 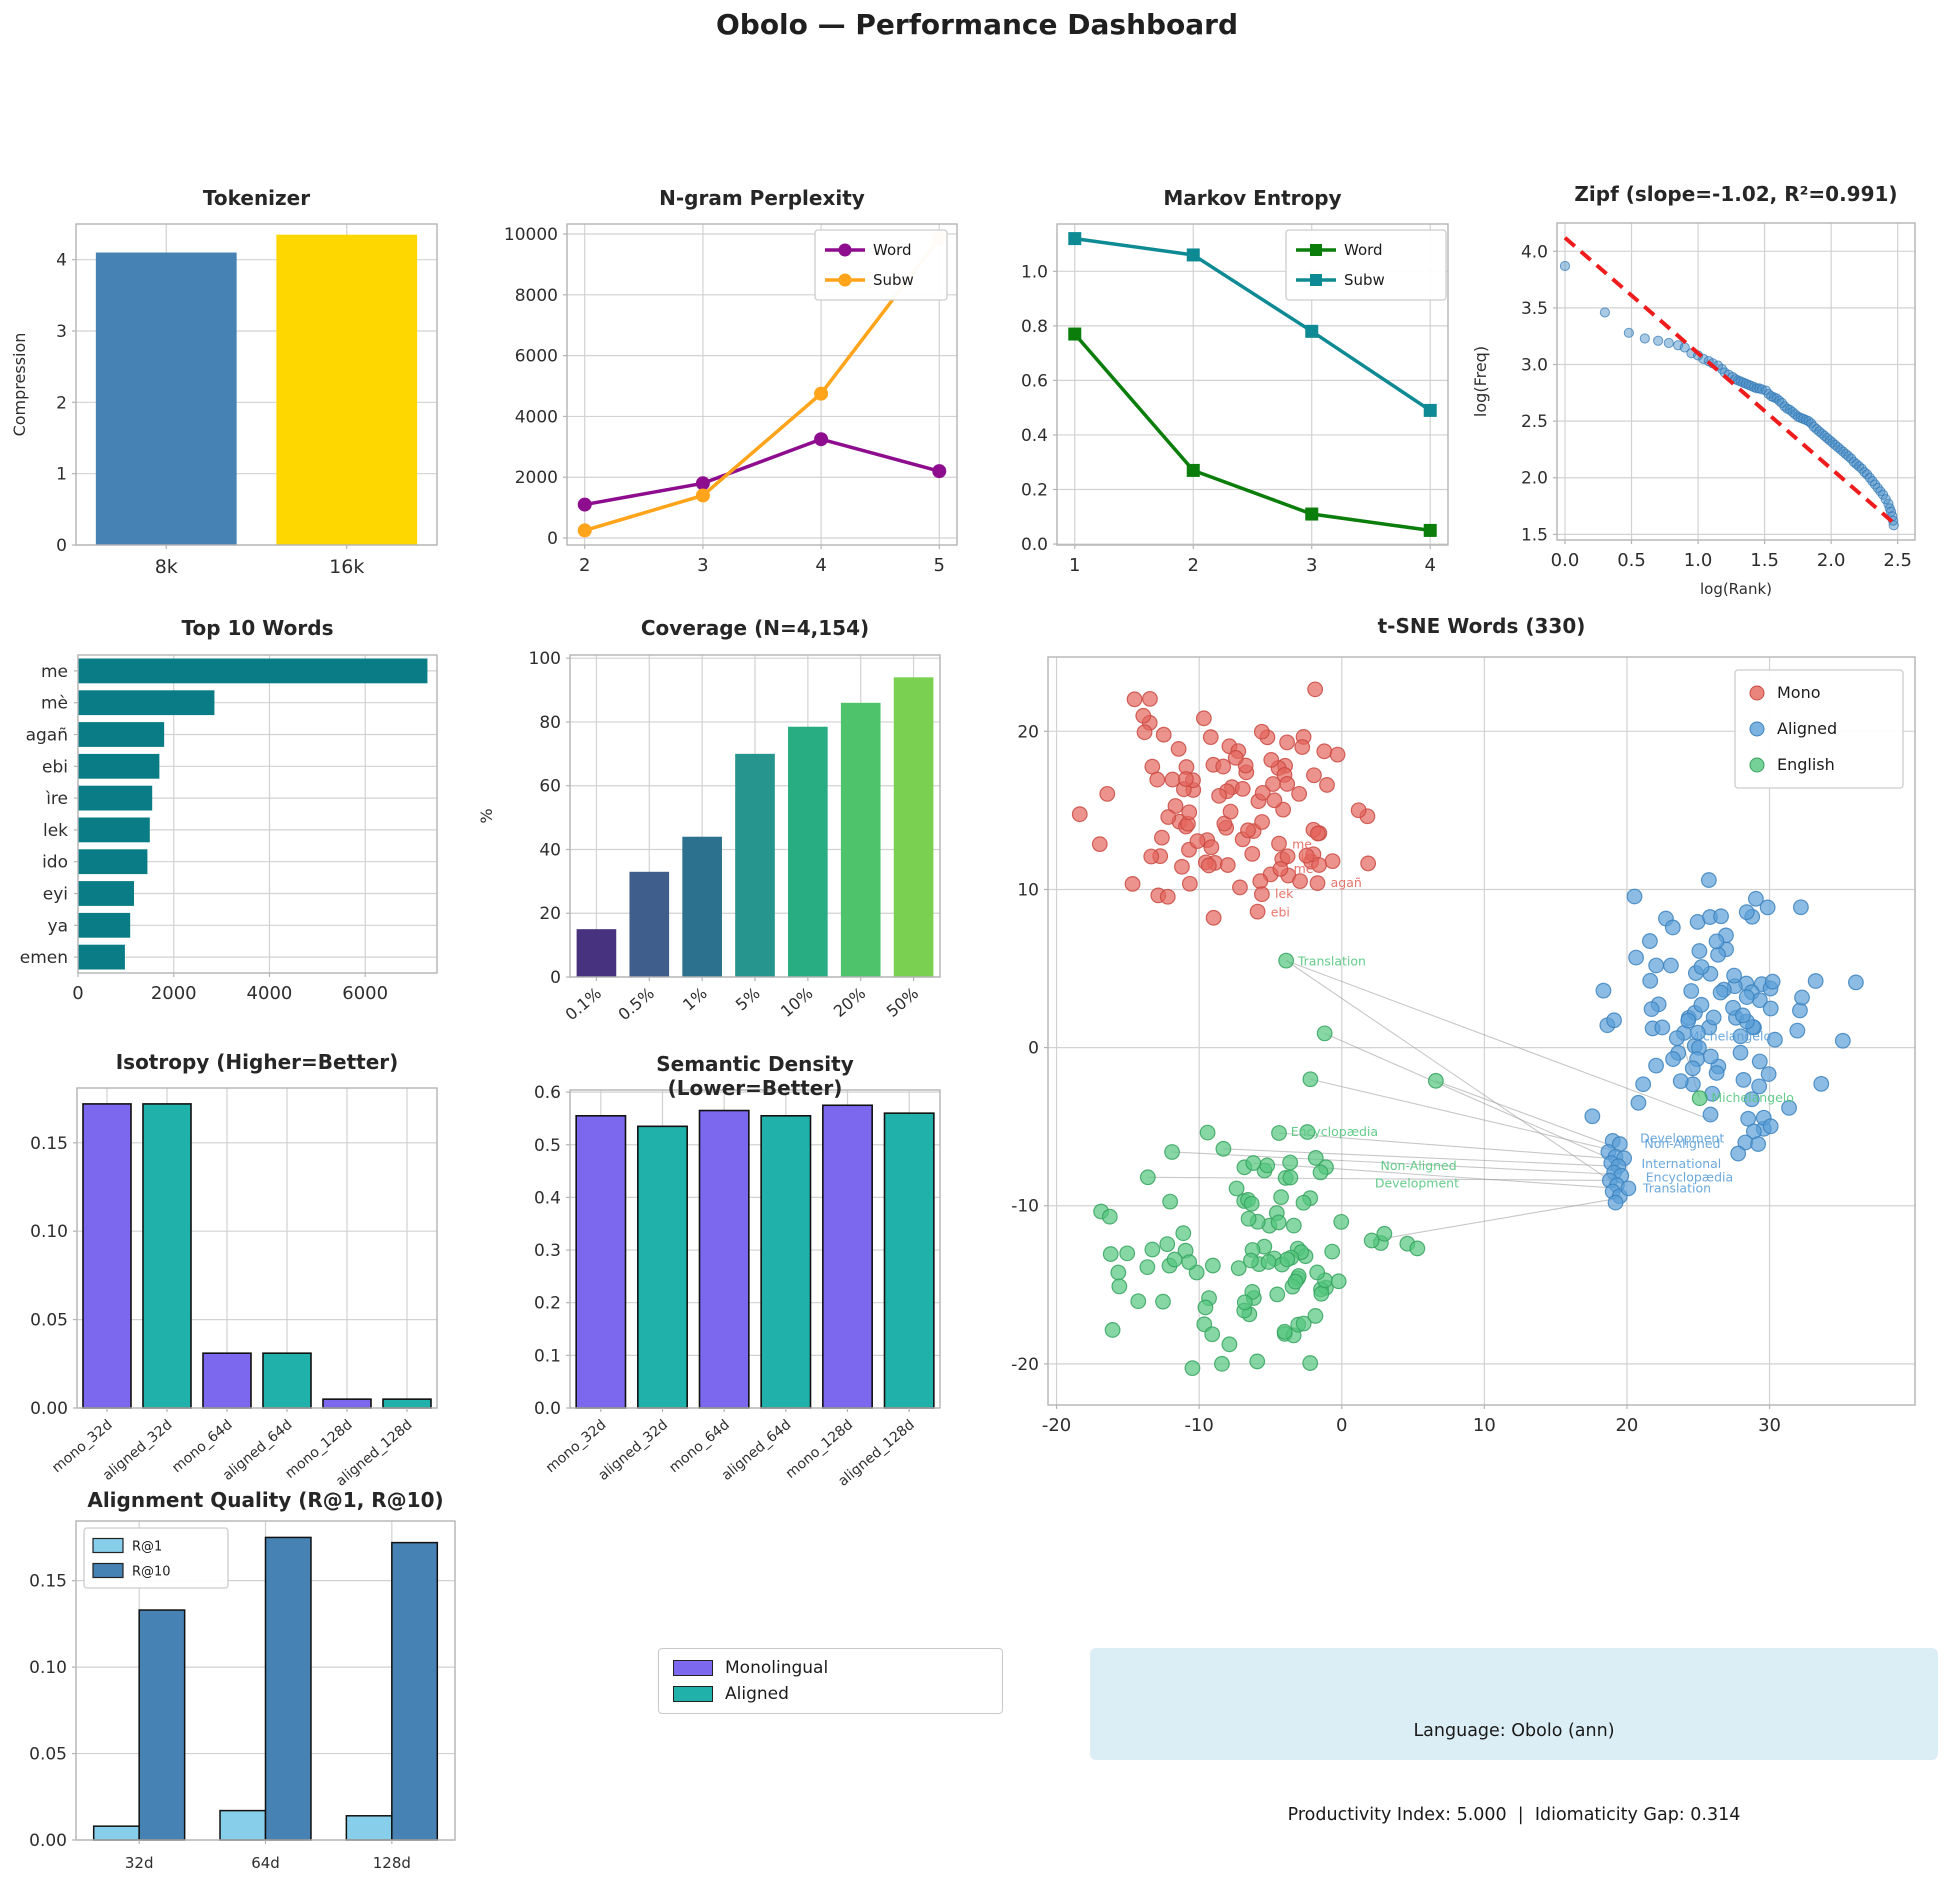 I want to click on svg-text: -10, so click(x=1198, y=1425).